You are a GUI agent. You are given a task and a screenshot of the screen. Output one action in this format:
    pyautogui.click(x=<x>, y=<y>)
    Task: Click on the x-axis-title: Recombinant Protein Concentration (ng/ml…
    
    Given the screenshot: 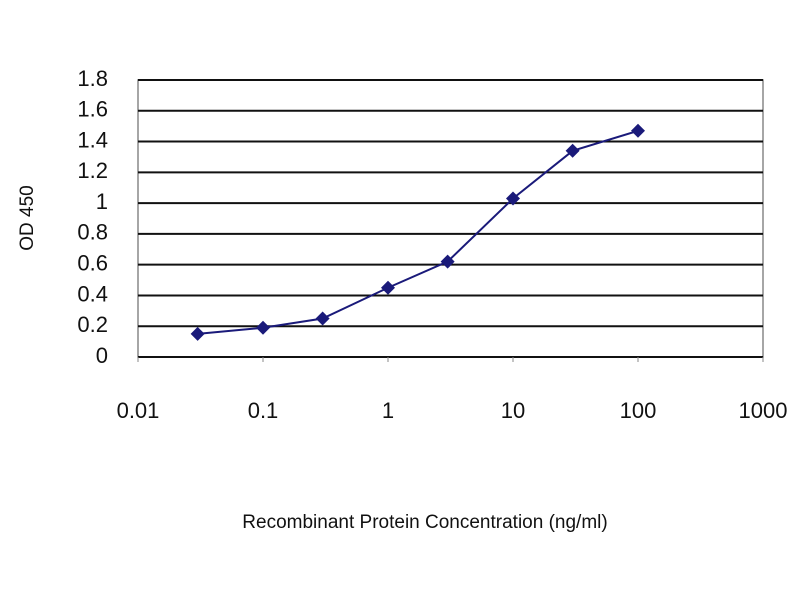 What is the action you would take?
    pyautogui.click(x=424, y=522)
    